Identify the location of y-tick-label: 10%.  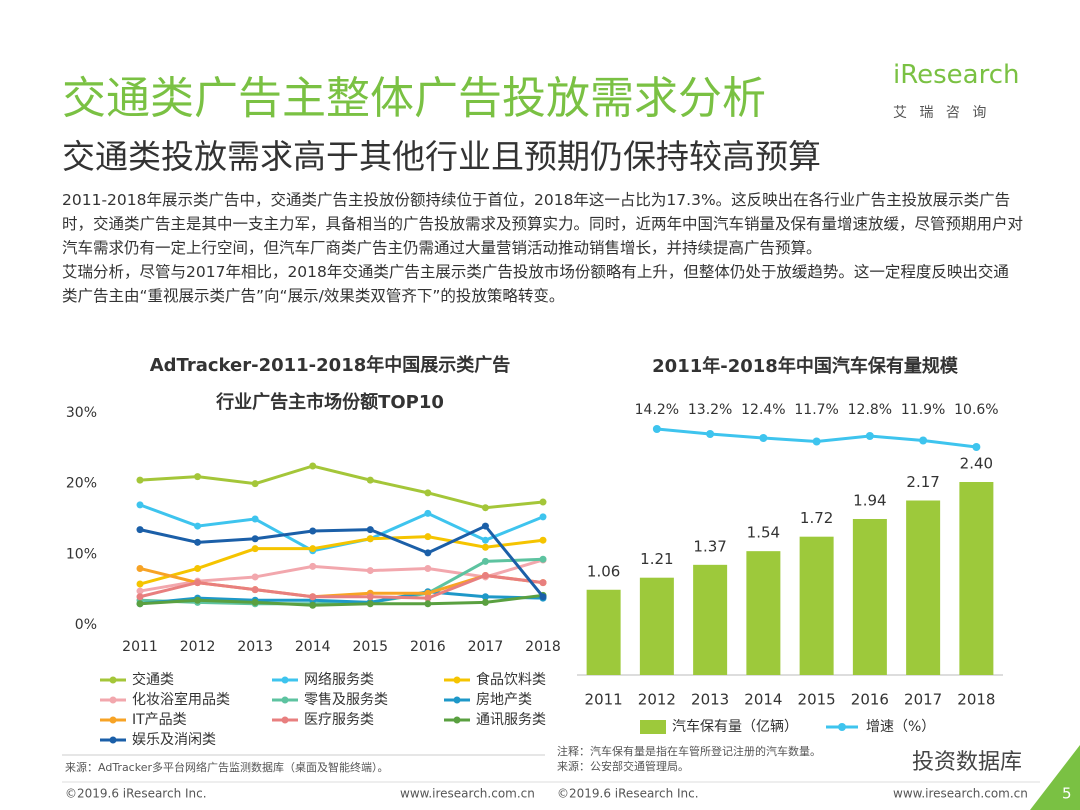
(81, 554).